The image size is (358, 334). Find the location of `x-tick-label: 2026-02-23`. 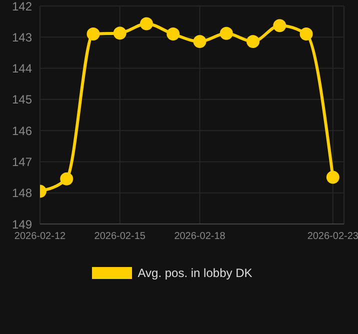

x-tick-label: 2026-02-23 is located at coordinates (332, 236).